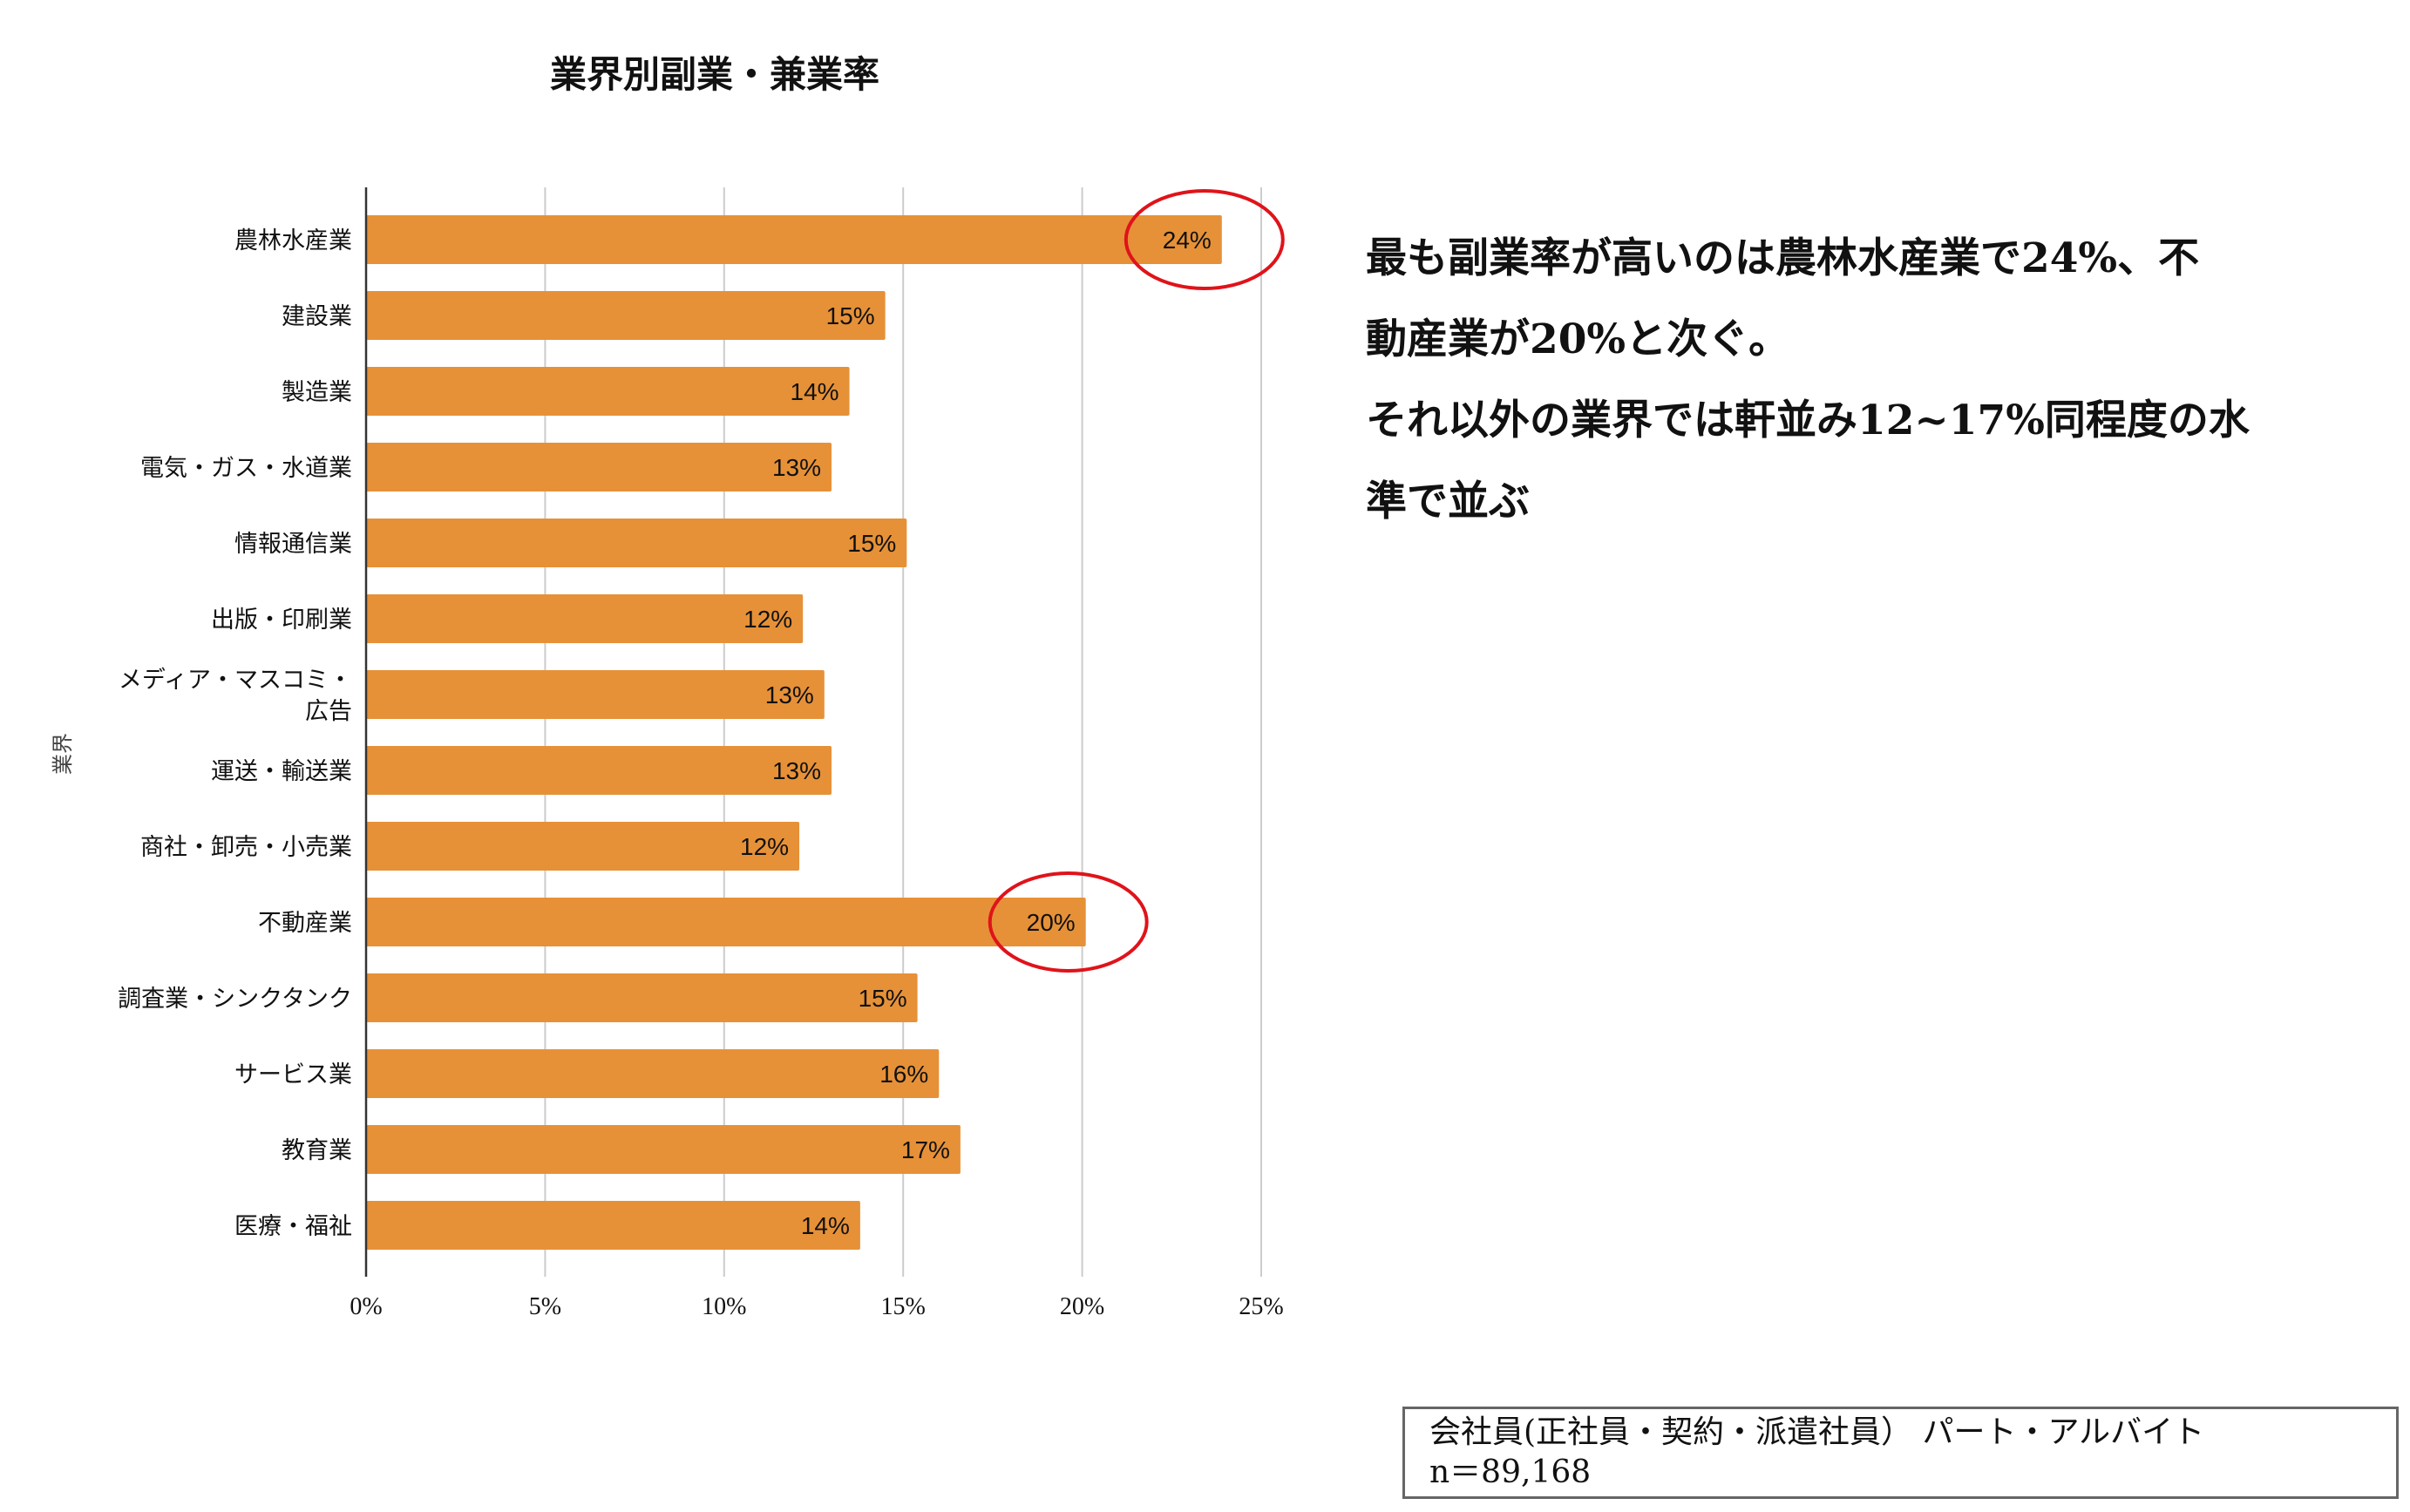  I want to click on category-label: 不動産業, so click(305, 923).